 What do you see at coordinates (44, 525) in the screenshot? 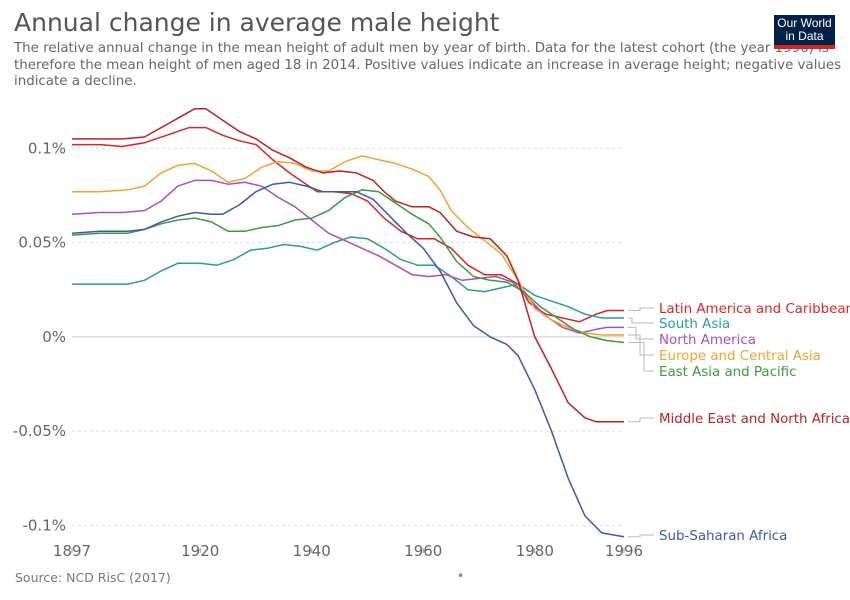
I see `y-tick-label-4: -0.1%` at bounding box center [44, 525].